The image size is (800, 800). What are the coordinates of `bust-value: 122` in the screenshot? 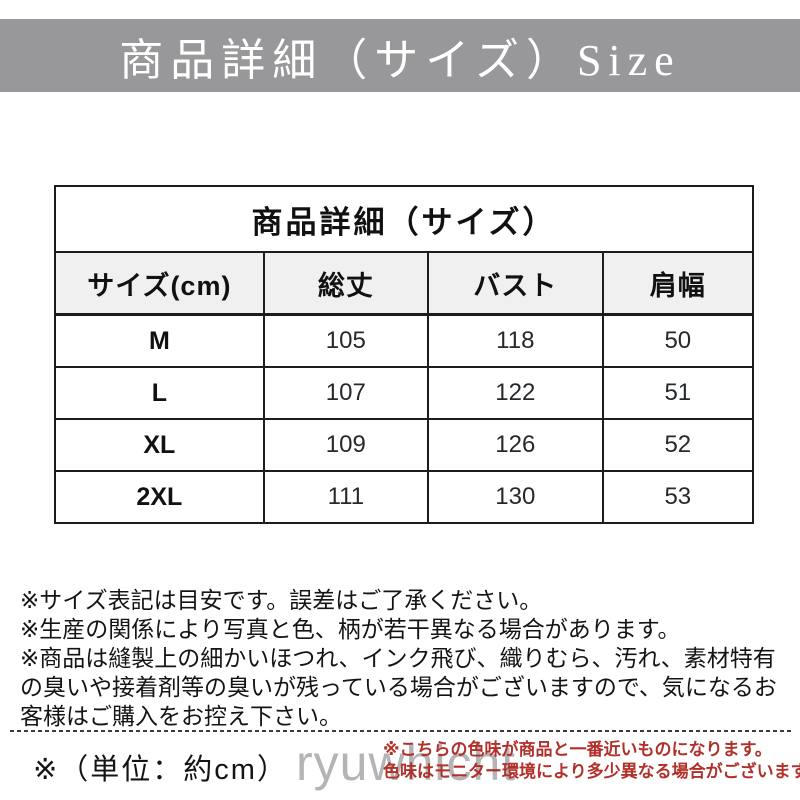 It's located at (514, 393).